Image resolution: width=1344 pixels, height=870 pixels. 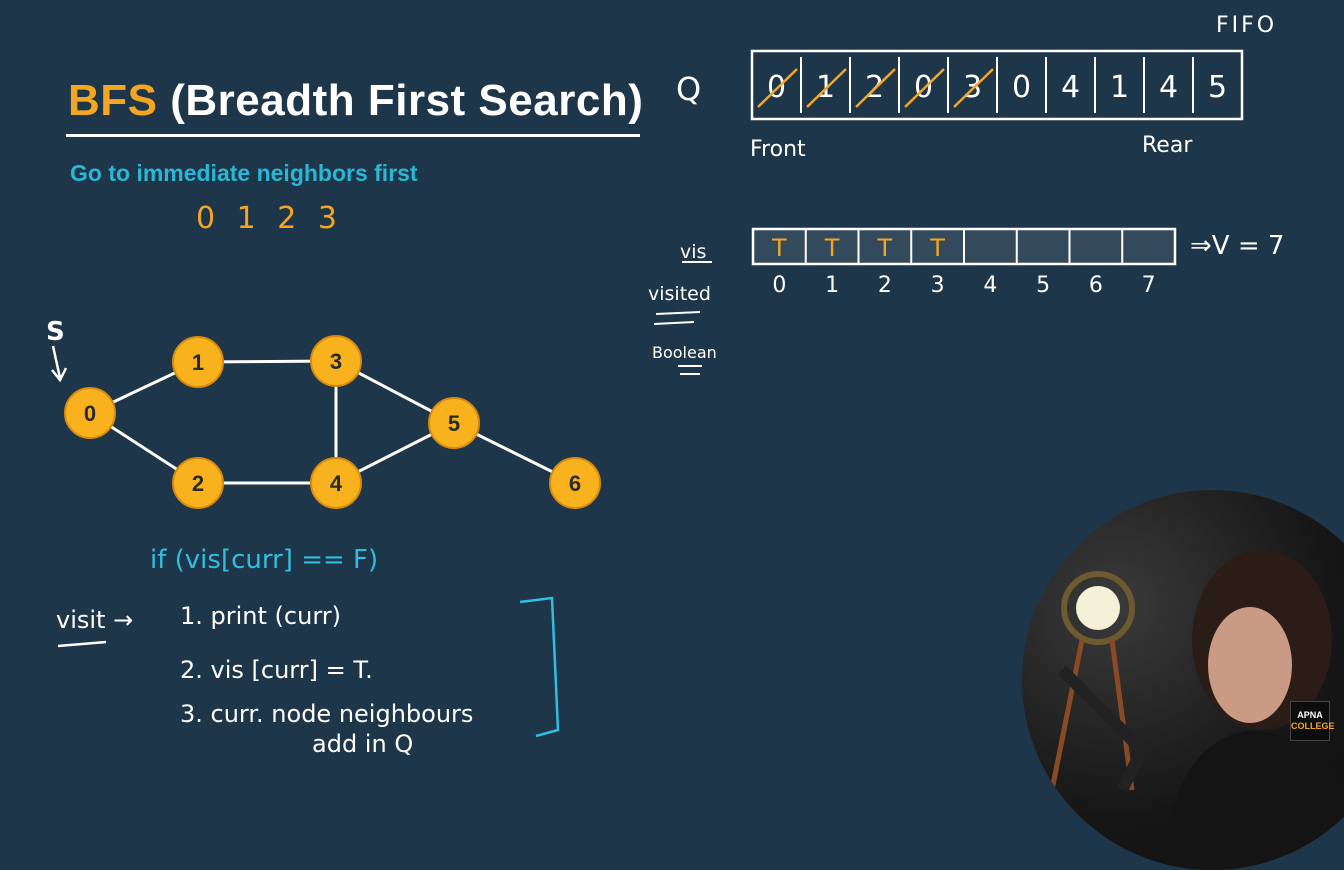 What do you see at coordinates (885, 285) in the screenshot?
I see `visited-index-2: 2` at bounding box center [885, 285].